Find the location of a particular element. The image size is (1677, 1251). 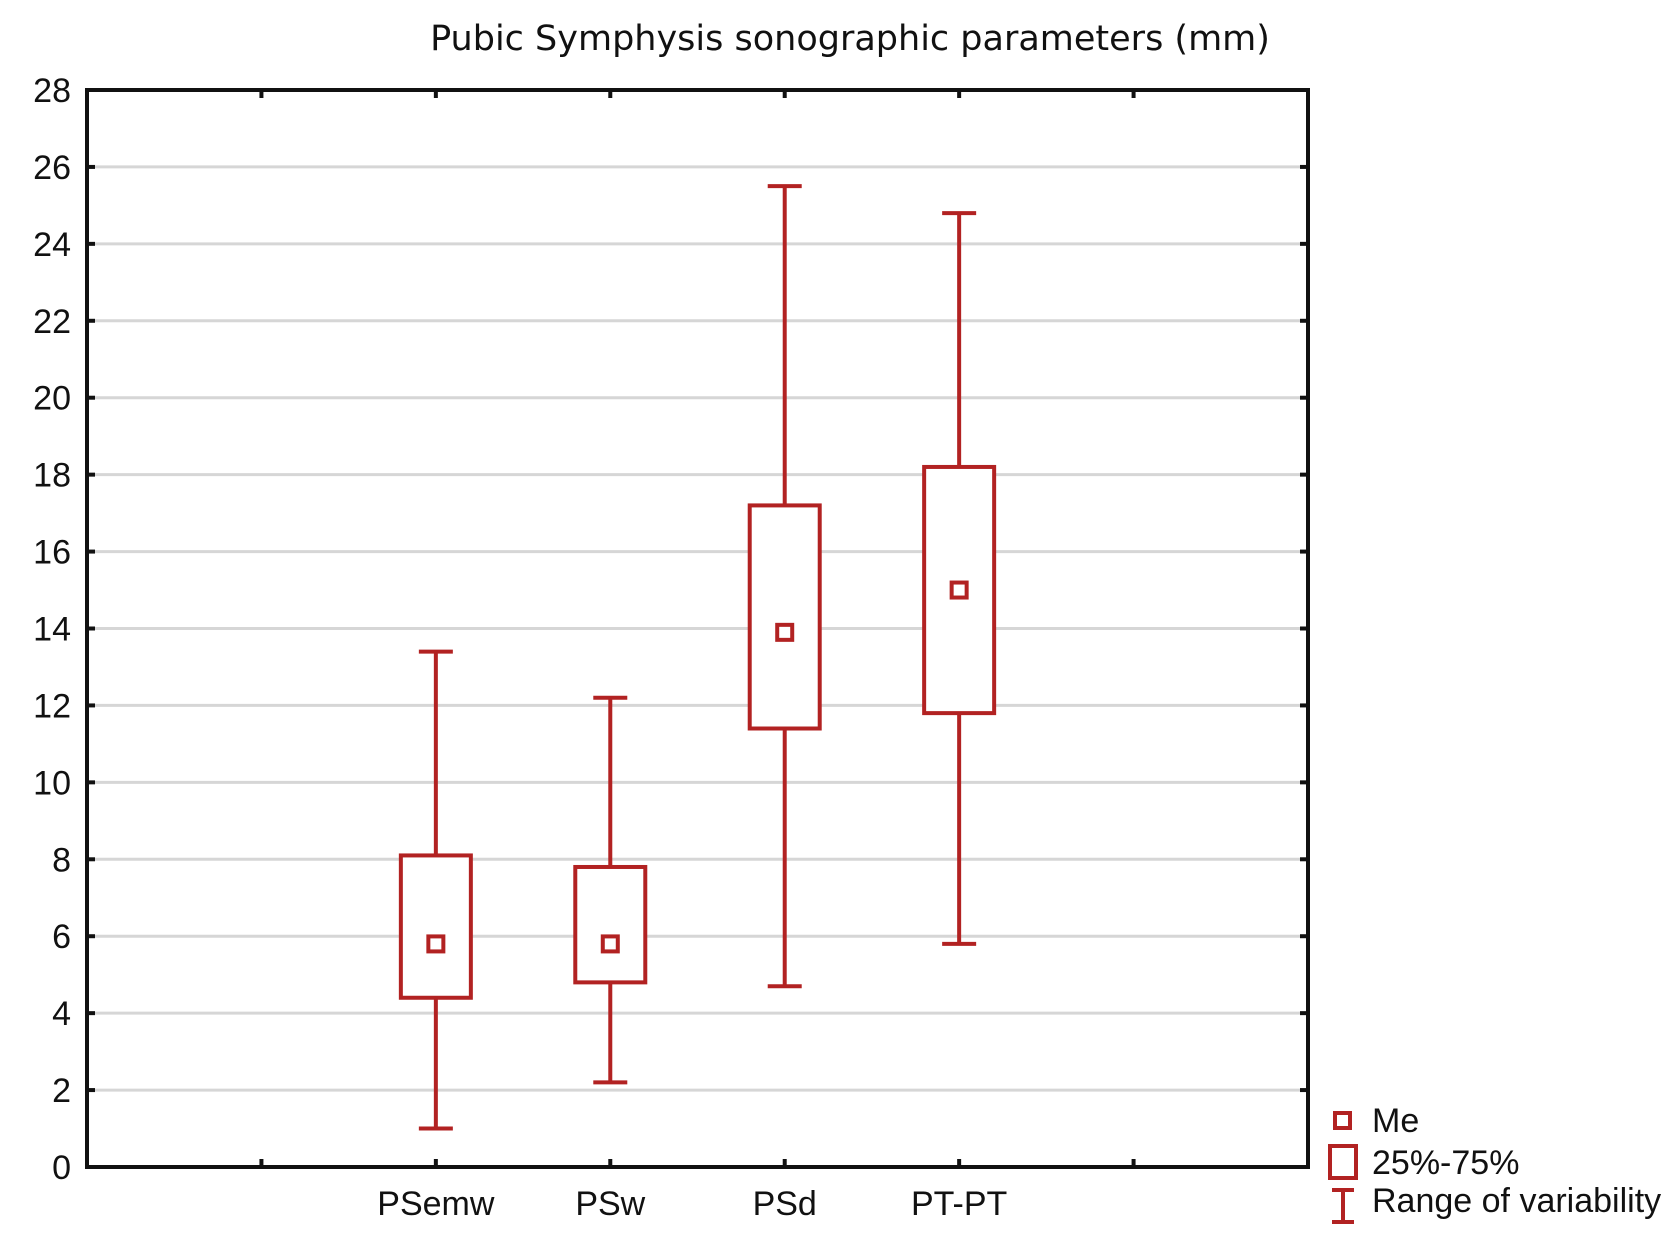

y-tick-label: 16 is located at coordinates (52, 553).